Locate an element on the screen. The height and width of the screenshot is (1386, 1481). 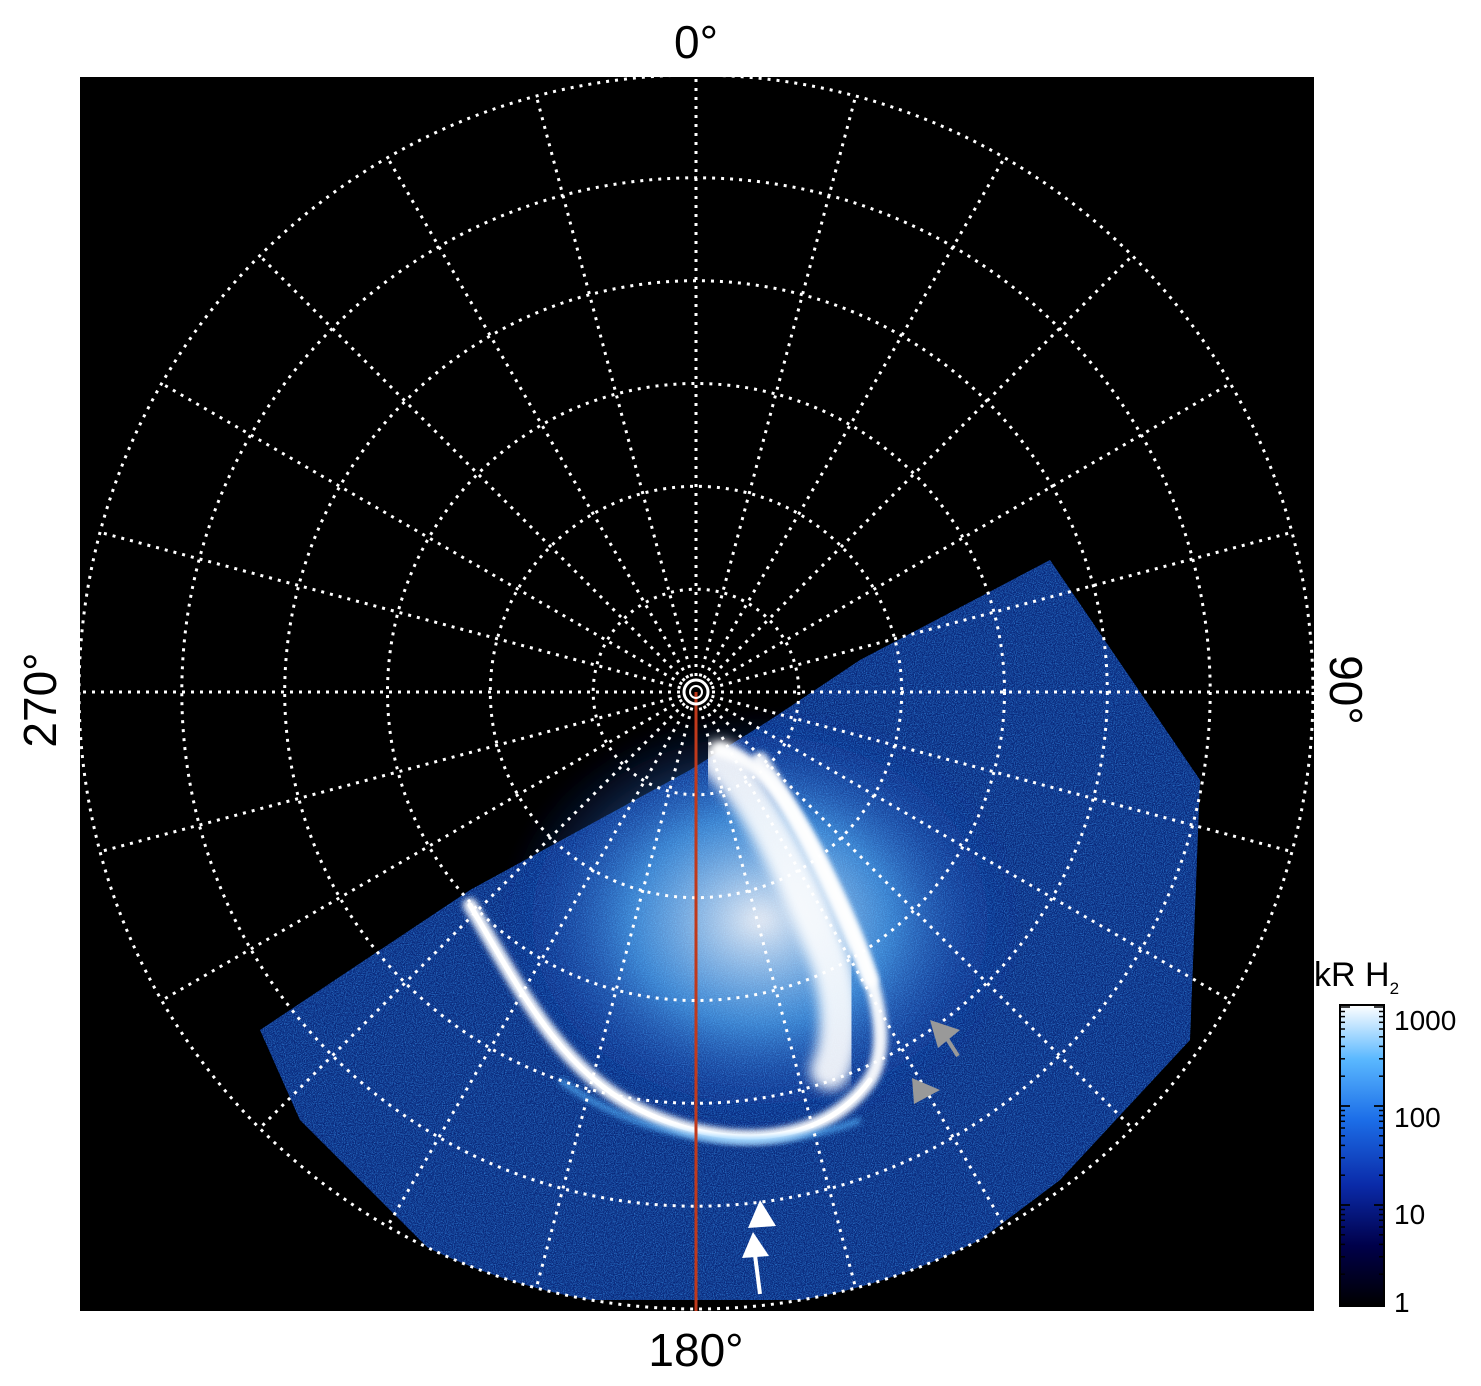
pole-marker-outer is located at coordinates (696, 692).